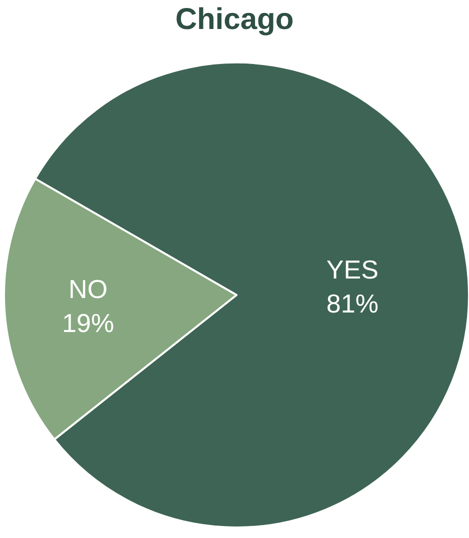  Describe the element at coordinates (234, 19) in the screenshot. I see `chart-title: Chicago` at that location.